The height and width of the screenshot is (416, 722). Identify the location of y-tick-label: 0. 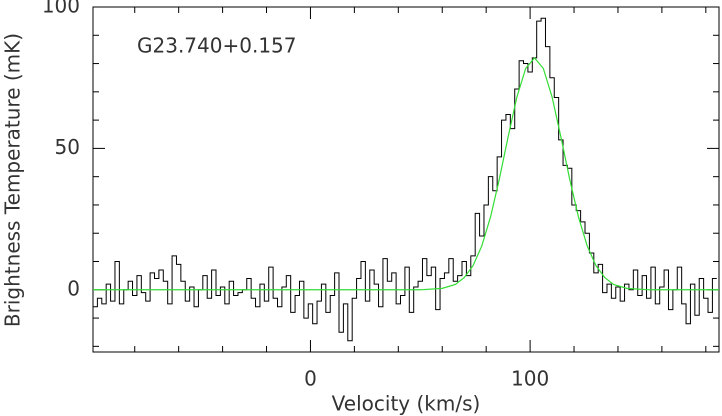
(73, 288).